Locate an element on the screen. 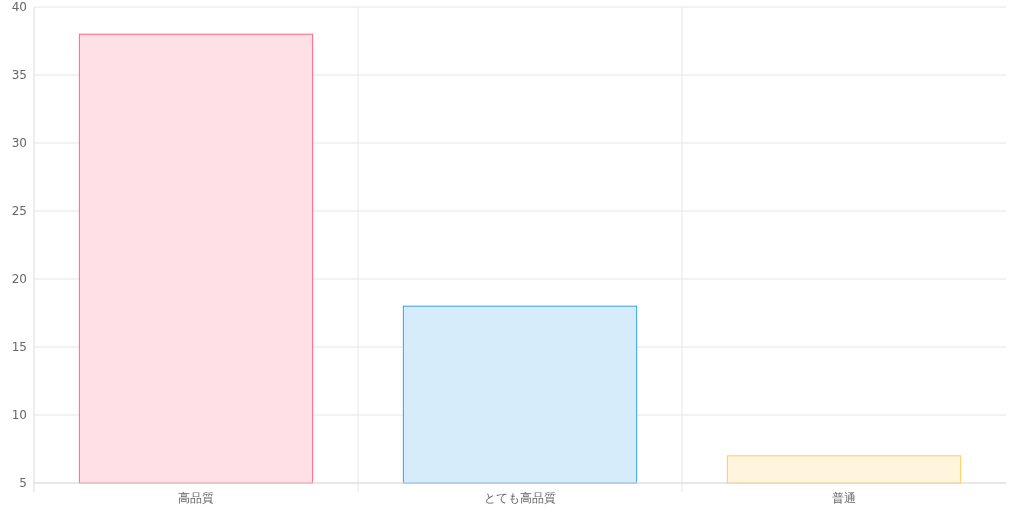  x-tick-label: とても高品質 is located at coordinates (520, 498).